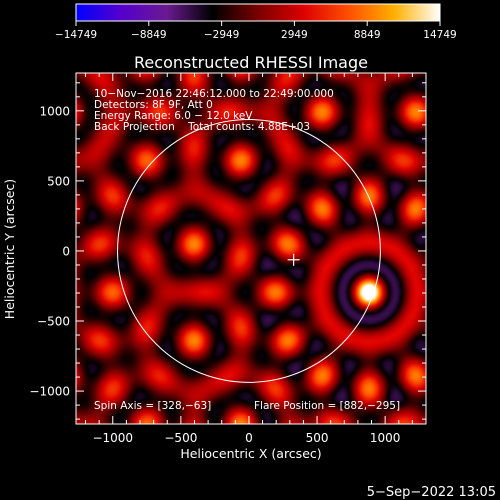  I want to click on spin-axis-marker, so click(293, 259).